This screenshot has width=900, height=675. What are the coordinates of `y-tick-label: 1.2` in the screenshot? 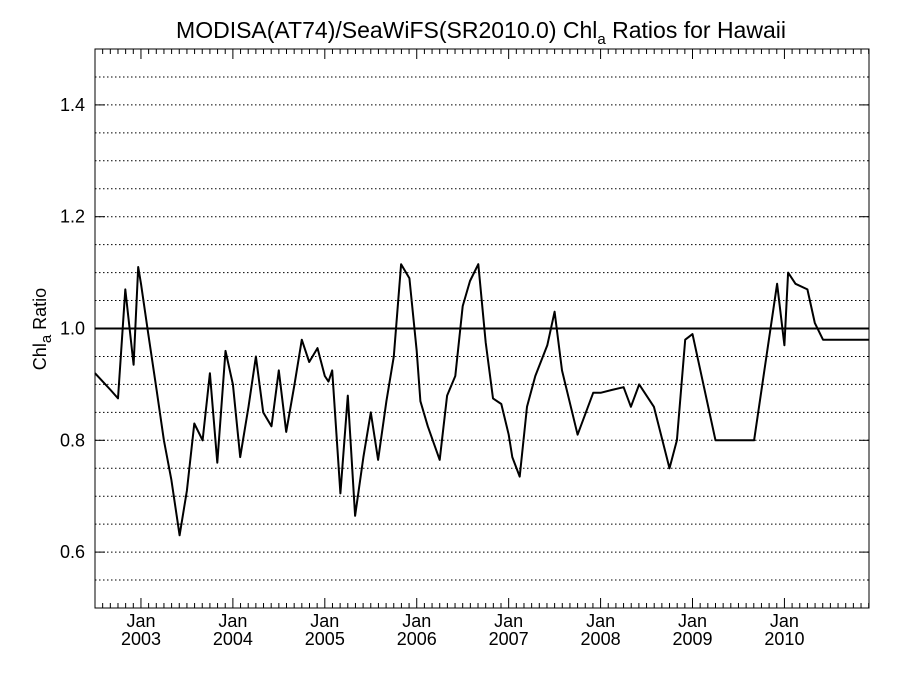 It's located at (72, 217).